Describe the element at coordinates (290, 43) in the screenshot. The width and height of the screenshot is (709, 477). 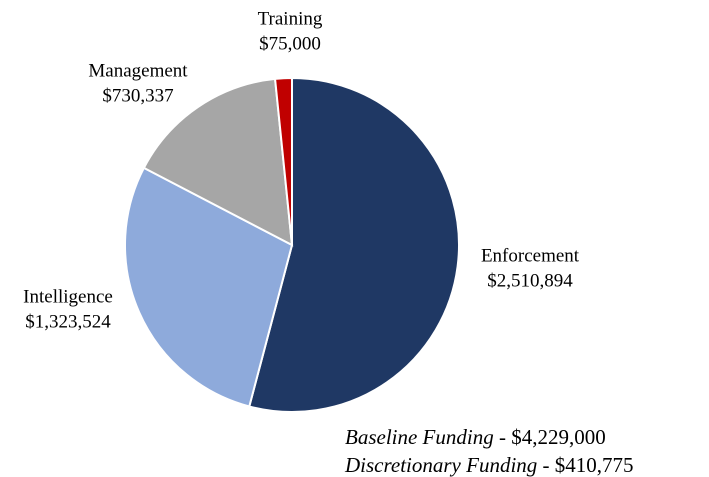
I see `slice-value-label: $75,000` at that location.